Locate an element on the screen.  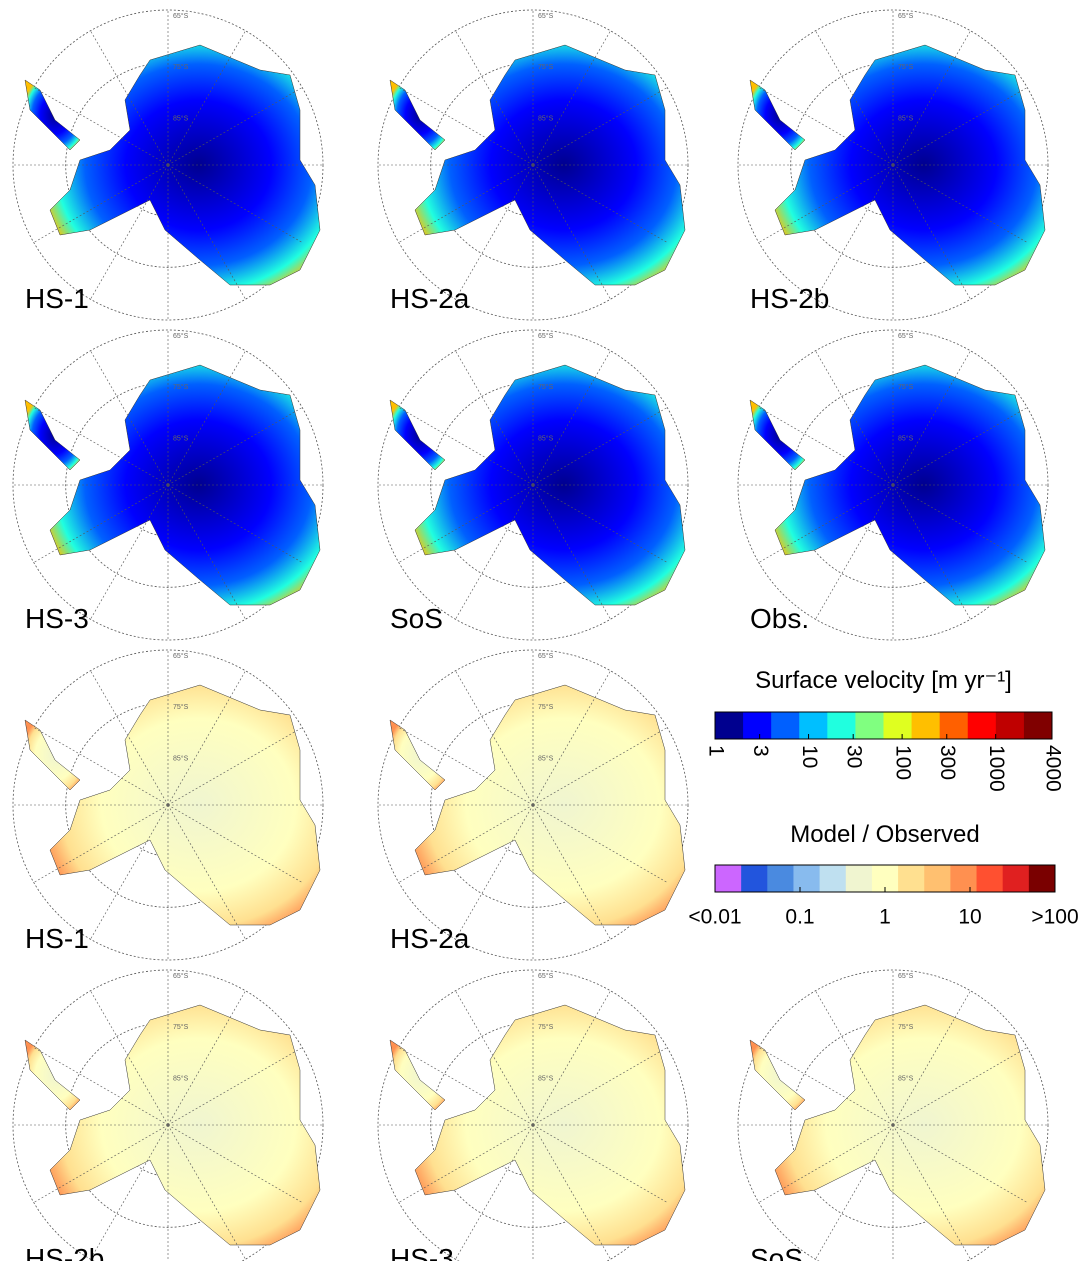
map-panel: 65°S 75°S 85°S SoS is located at coordinates (533, 485).